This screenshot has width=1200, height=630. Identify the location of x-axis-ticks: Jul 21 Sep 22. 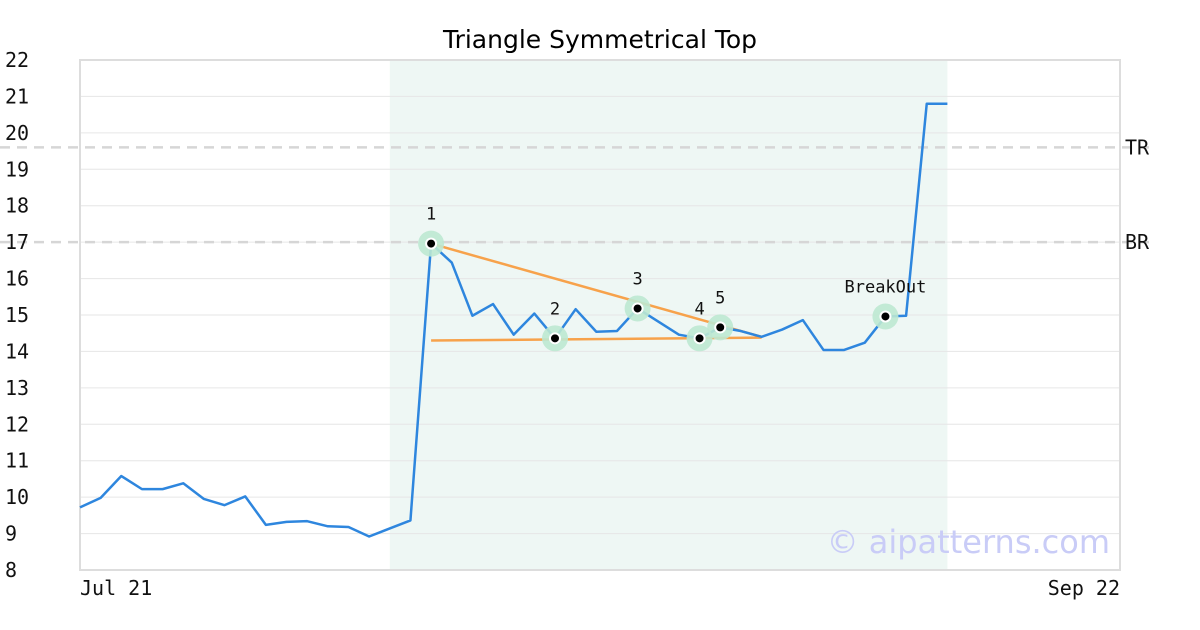
(600, 588).